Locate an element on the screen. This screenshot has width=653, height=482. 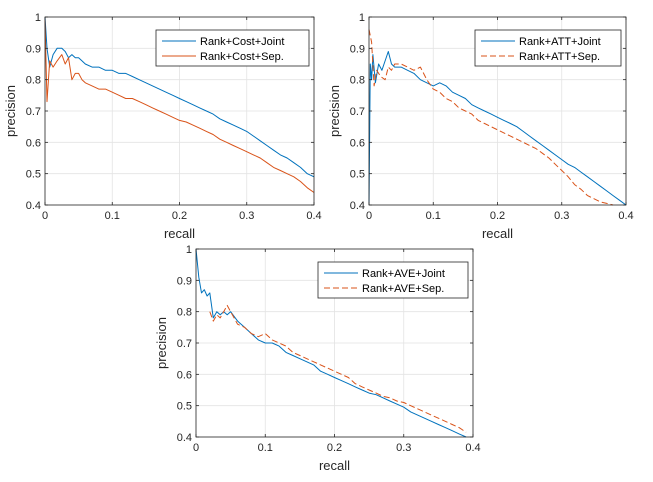
legend: Rank+AVE+Joint Rank+AVE+Sep. is located at coordinates (393, 280).